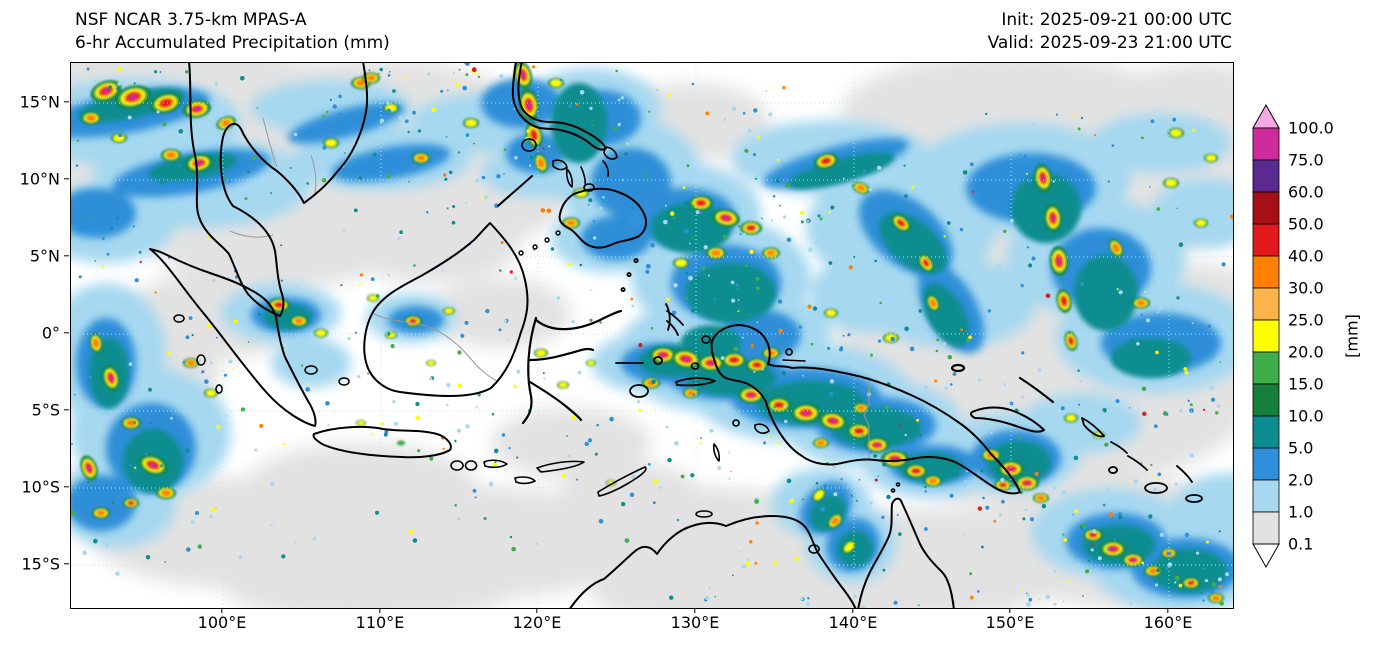 The height and width of the screenshot is (649, 1378). Describe the element at coordinates (1109, 43) in the screenshot. I see `valid-time-label: Valid: 2025-09-23 21:00 UTC` at that location.